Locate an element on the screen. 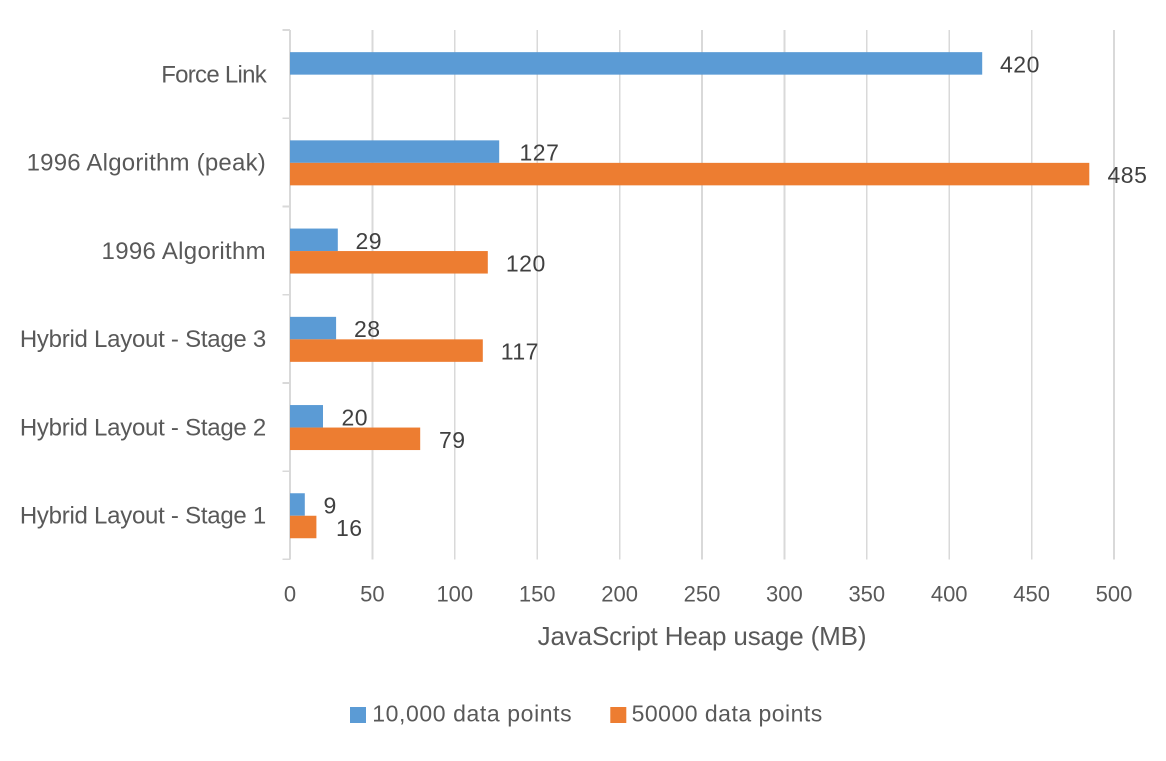 This screenshot has height=761, width=1166. svg-text: 420 is located at coordinates (1020, 64).